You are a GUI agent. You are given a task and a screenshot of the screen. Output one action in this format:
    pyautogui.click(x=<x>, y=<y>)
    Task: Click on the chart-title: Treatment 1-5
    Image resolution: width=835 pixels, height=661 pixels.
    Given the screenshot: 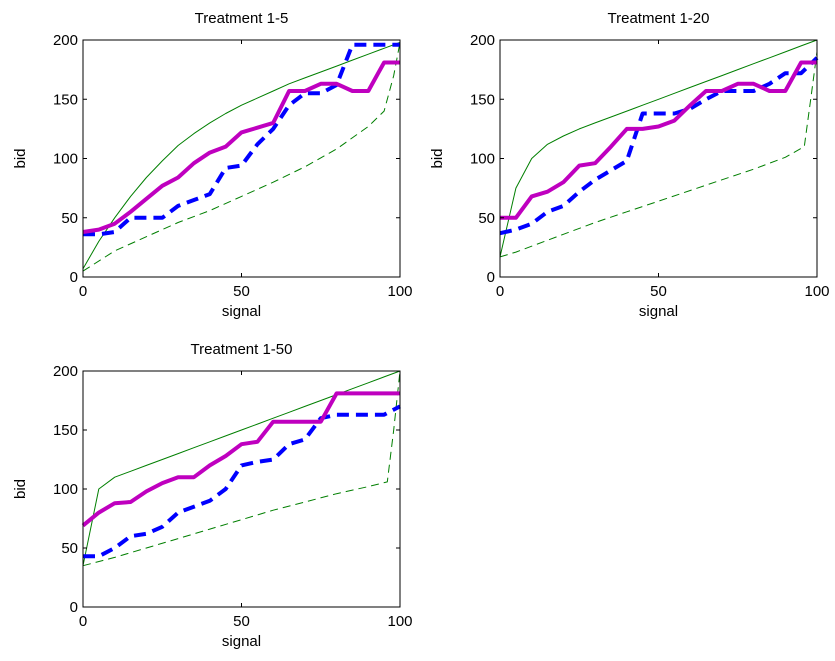 What is the action you would take?
    pyautogui.click(x=242, y=18)
    